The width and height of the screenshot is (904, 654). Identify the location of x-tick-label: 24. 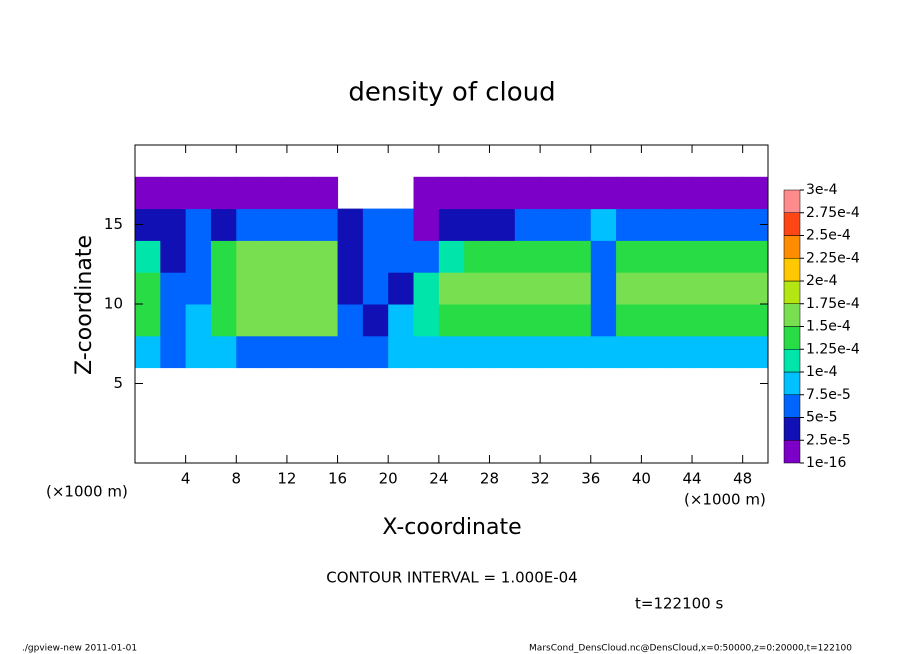
(438, 479).